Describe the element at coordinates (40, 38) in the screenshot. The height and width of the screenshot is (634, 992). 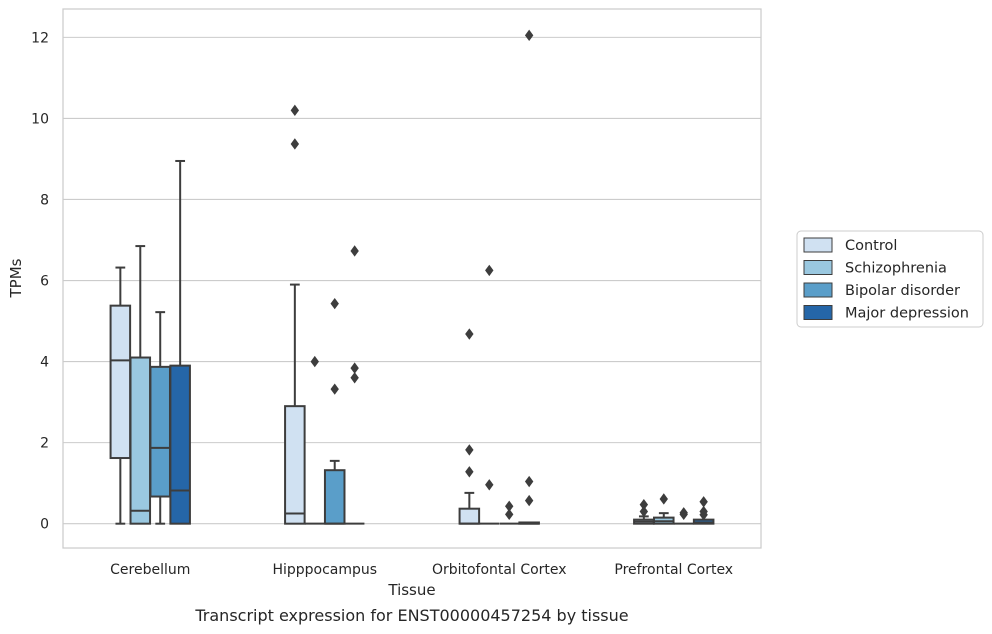
I see `y-tick-label-12: 12` at that location.